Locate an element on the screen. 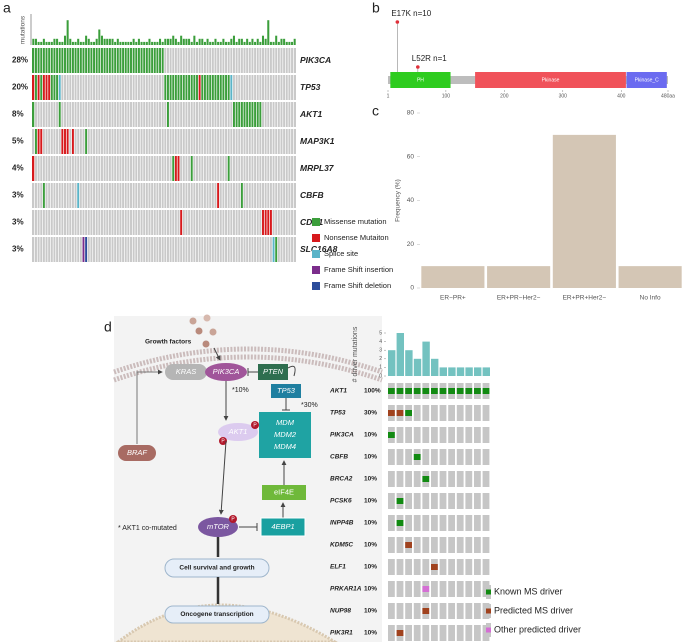 This screenshot has height=642, width=685. node-label: 4EBP1 is located at coordinates (282, 526).